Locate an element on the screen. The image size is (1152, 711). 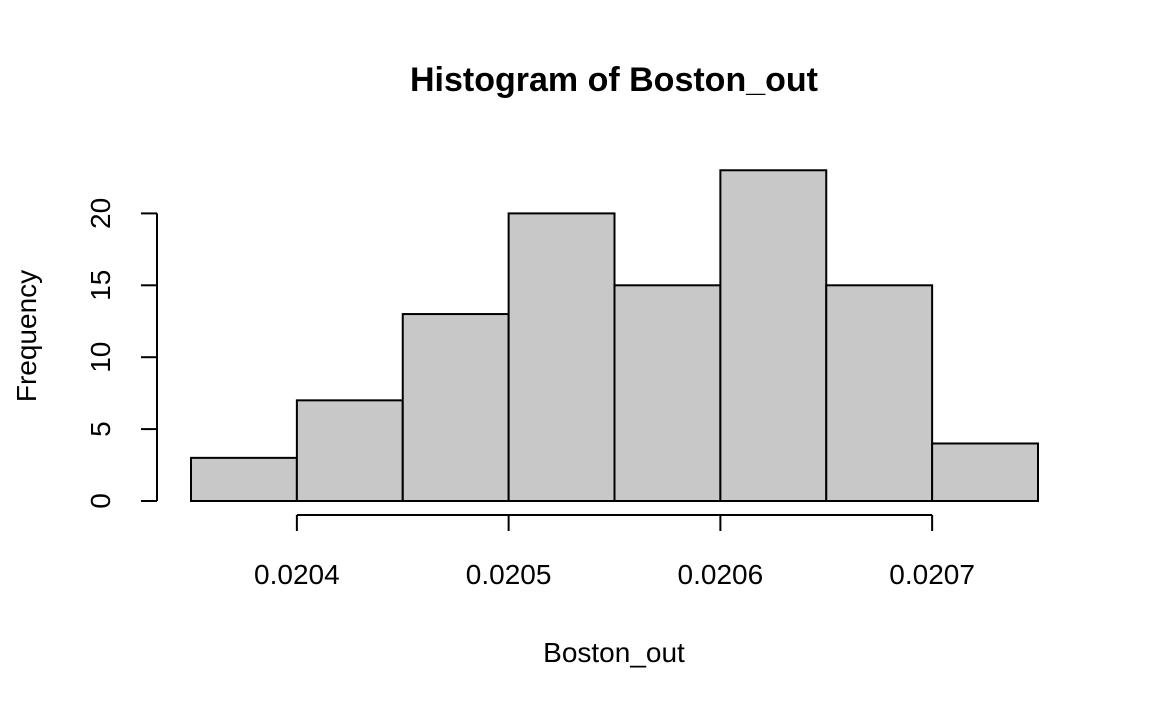
y-axis-label: Frequency is located at coordinates (26, 336).